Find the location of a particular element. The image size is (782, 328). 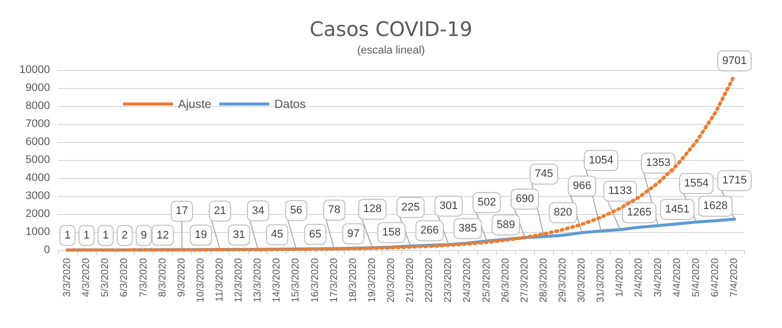

x-tick-label: 13/3/2020 is located at coordinates (258, 280).